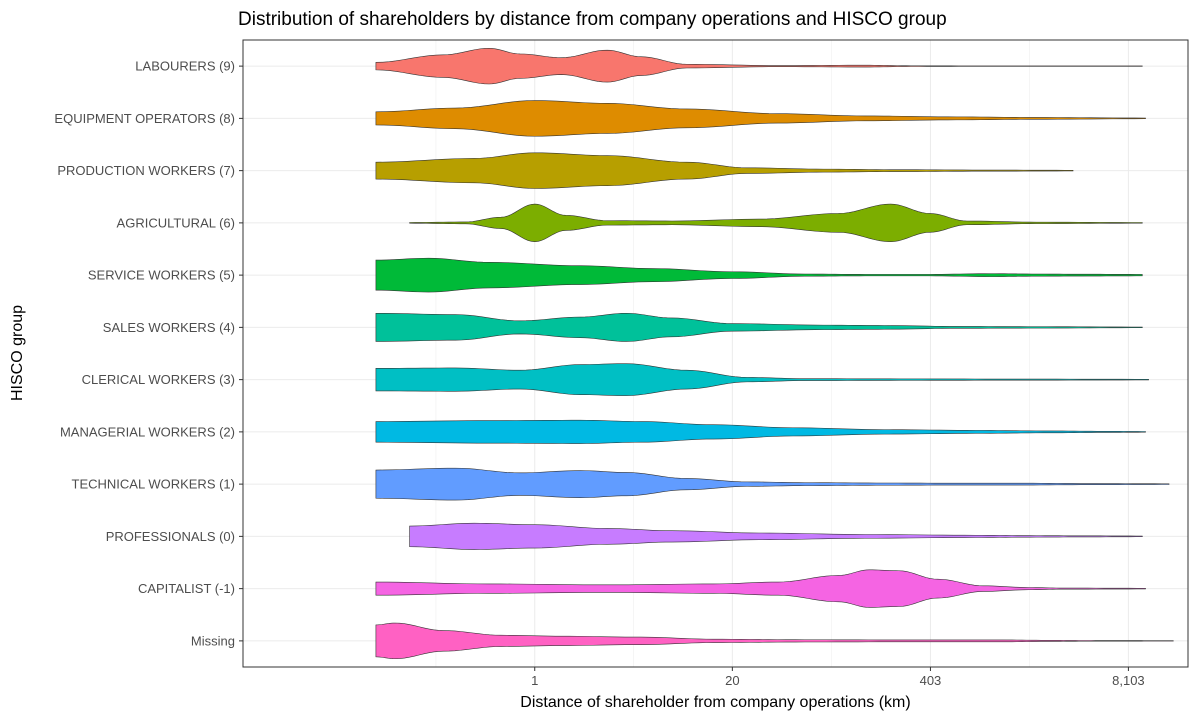 Image resolution: width=1200 pixels, height=720 pixels. What do you see at coordinates (147, 431) in the screenshot?
I see `y-tick-label: MANAGERIAL WORKERS (2)` at bounding box center [147, 431].